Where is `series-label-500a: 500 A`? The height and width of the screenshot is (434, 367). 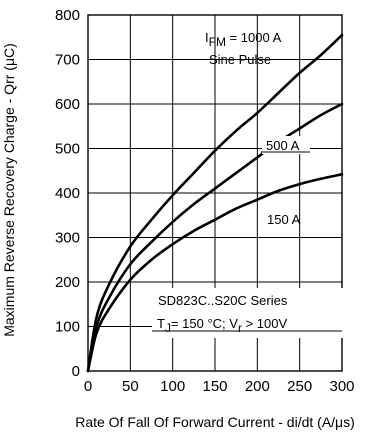
series-label-500a: 500 A is located at coordinates (283, 145).